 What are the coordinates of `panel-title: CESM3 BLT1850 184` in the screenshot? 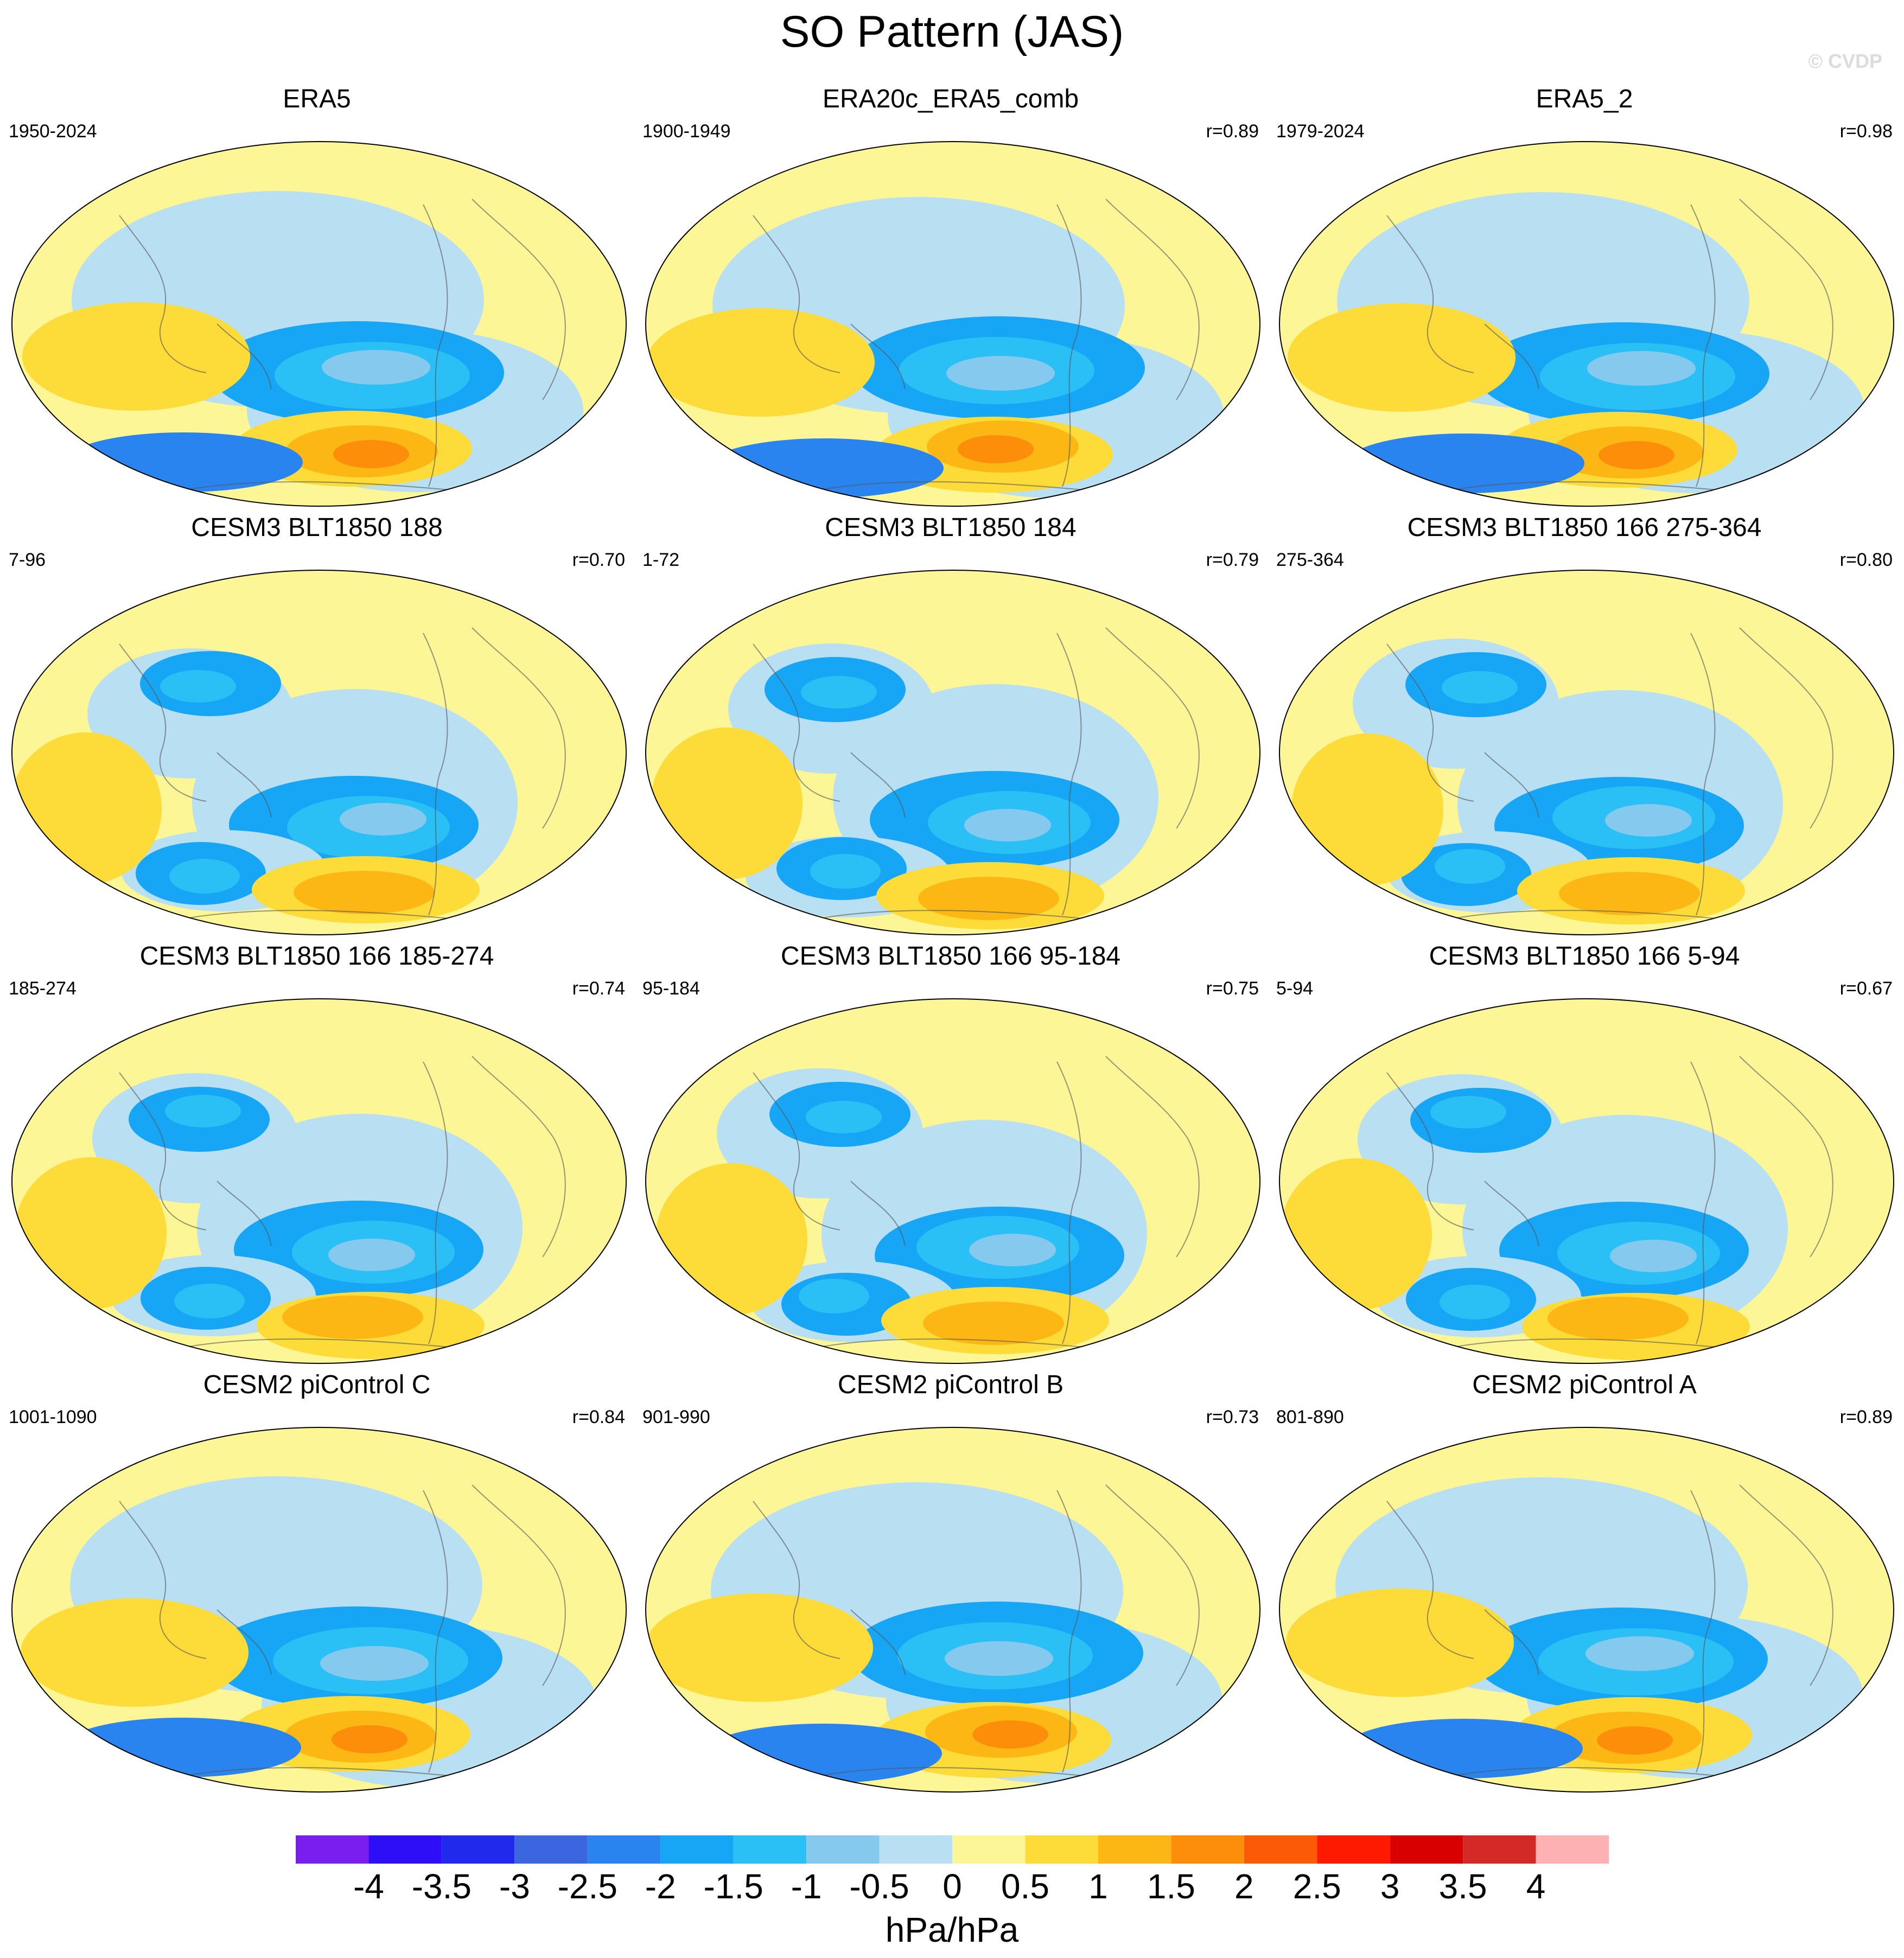 It's located at (951, 527).